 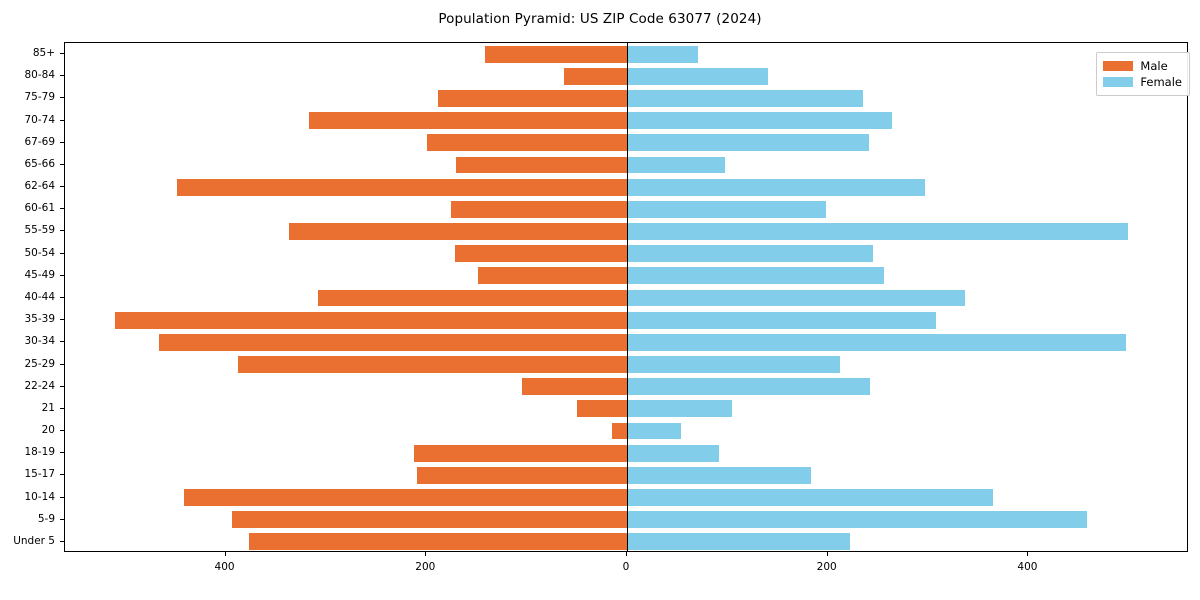 What do you see at coordinates (626, 567) in the screenshot?
I see `x-tick-label: 0` at bounding box center [626, 567].